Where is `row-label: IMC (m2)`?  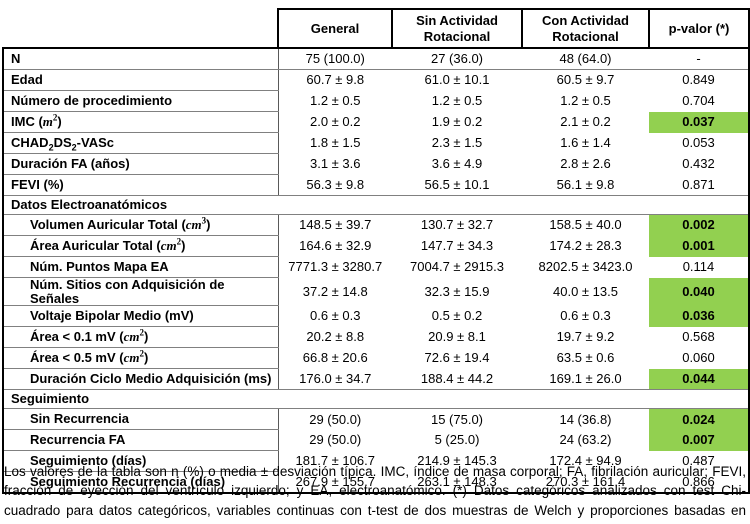 row-label: IMC (m2) is located at coordinates (140, 122).